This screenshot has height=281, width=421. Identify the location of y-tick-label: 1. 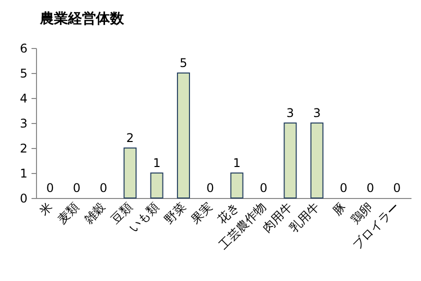
(24, 173).